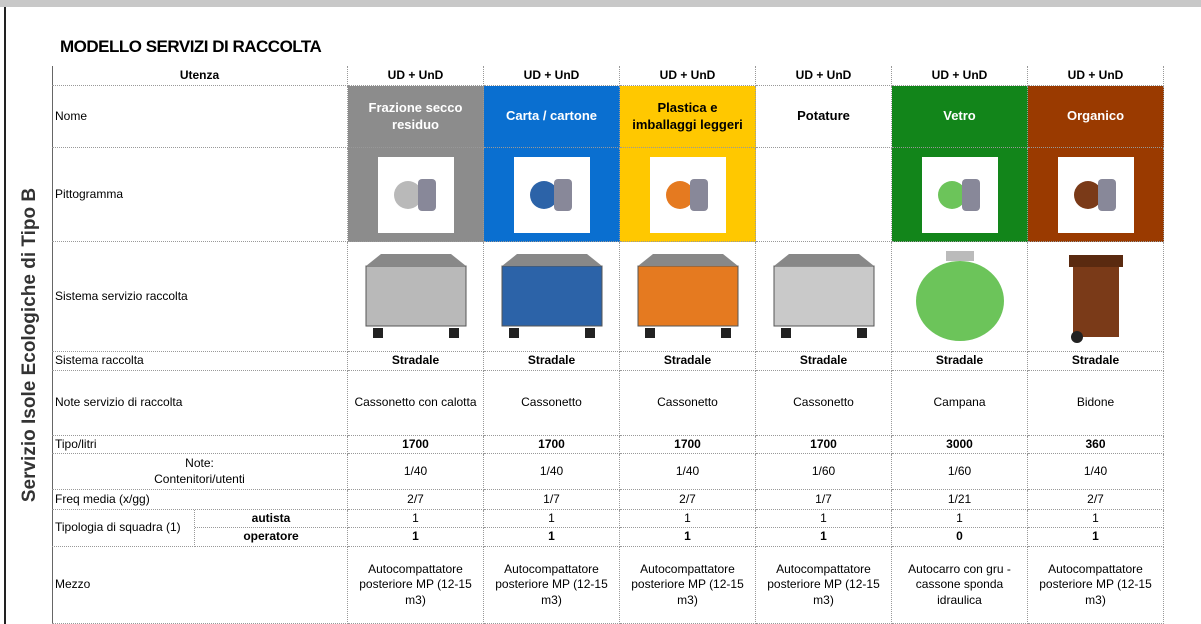 The image size is (1201, 624). I want to click on cell-note-servizio: Cassonetto con calotta, so click(416, 403).